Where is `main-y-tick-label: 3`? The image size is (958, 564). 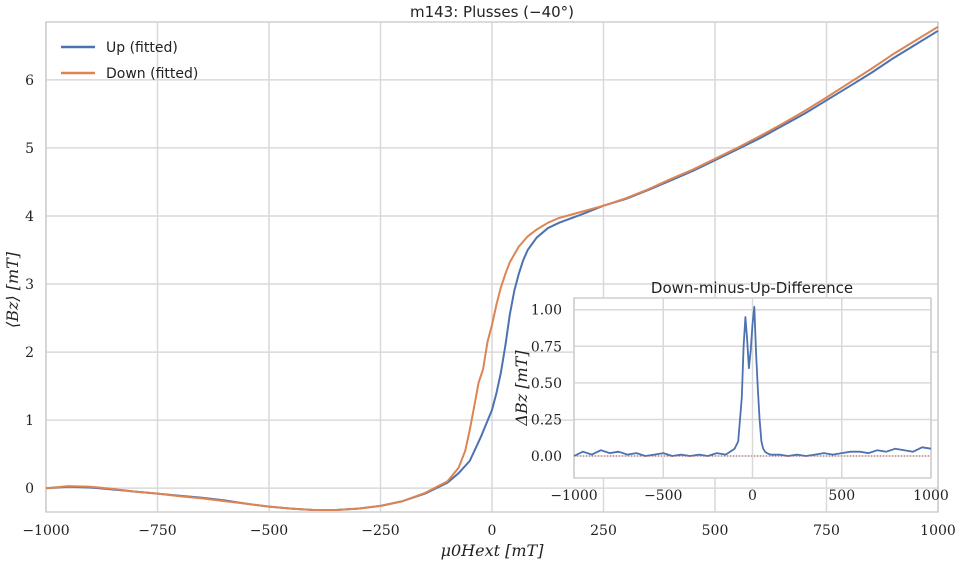 main-y-tick-label: 3 is located at coordinates (29, 285).